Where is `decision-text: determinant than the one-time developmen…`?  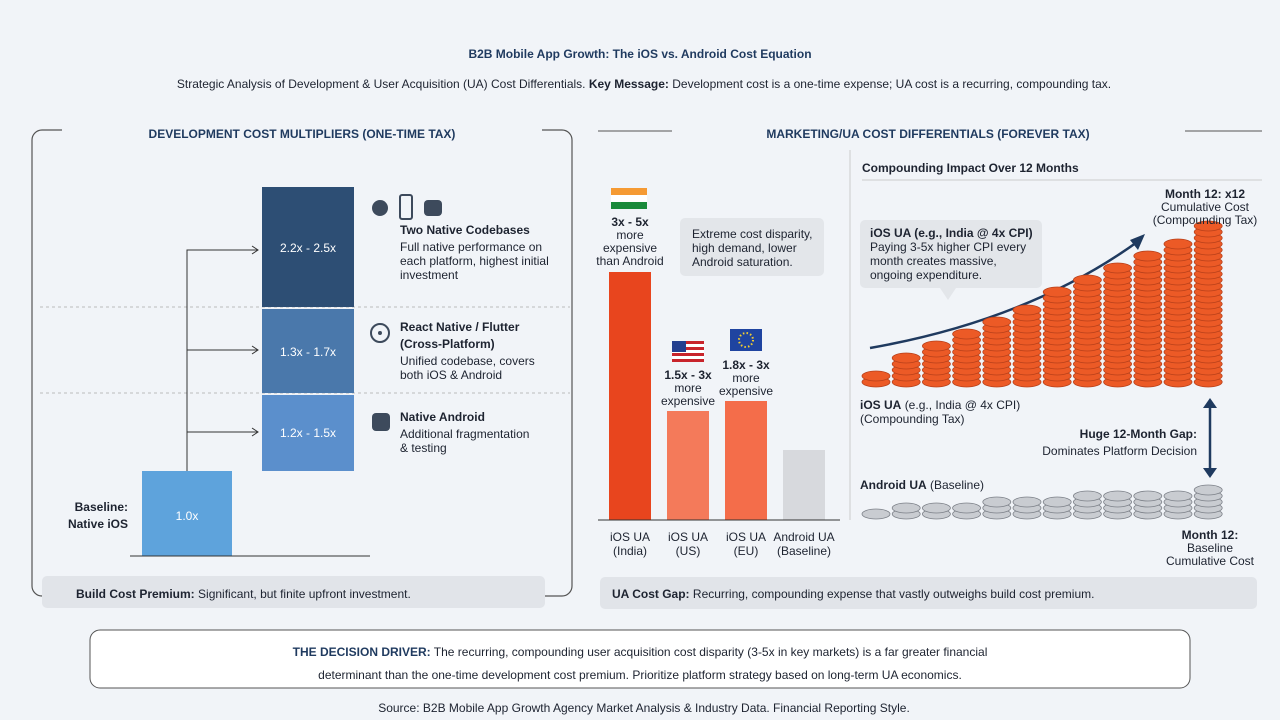 decision-text: determinant than the one-time developmen… is located at coordinates (640, 675).